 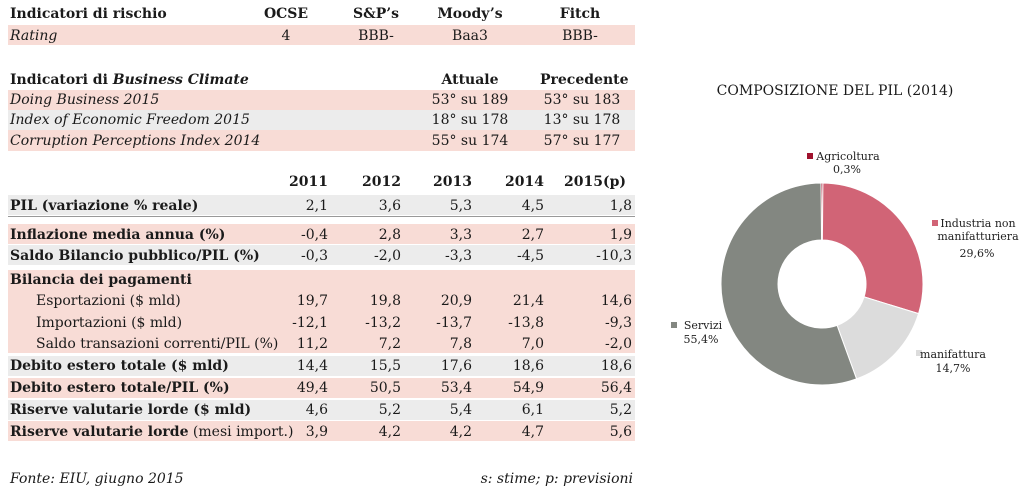 I want to click on risk-col-fitch: Fitch, so click(x=580, y=14).